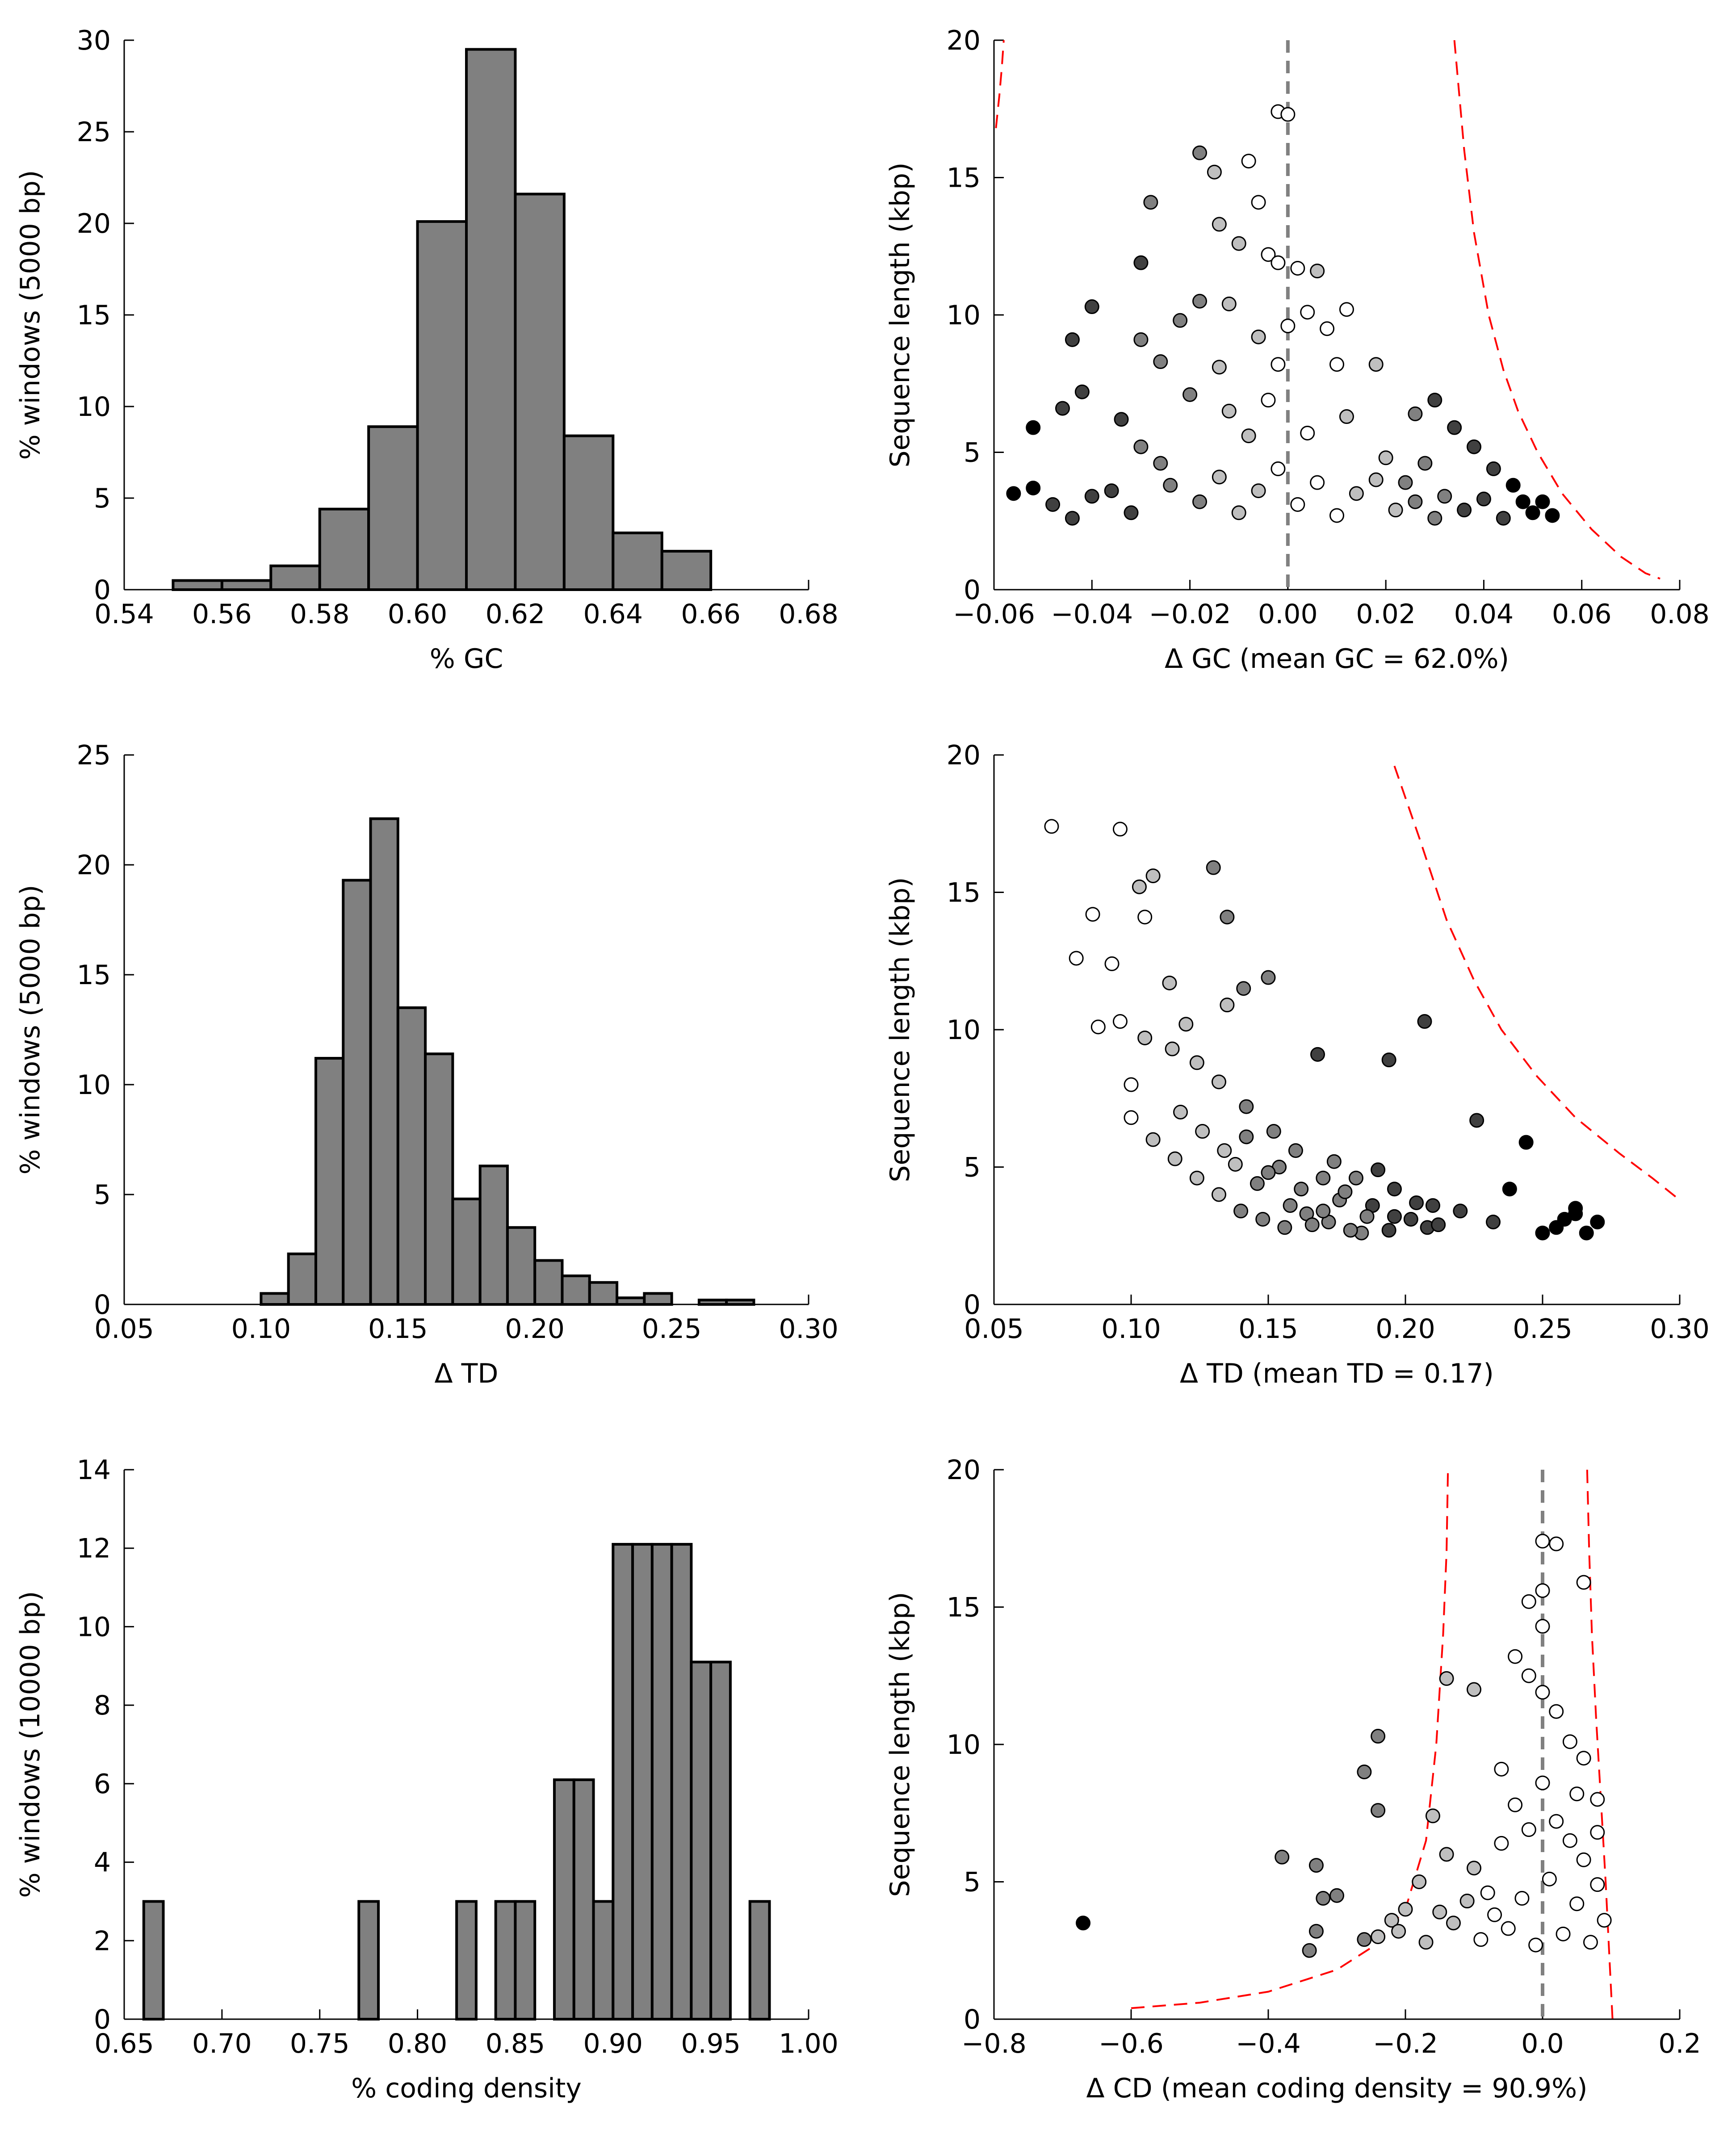 The image size is (1736, 2138). I want to click on y-tick-label: 5, so click(972, 453).